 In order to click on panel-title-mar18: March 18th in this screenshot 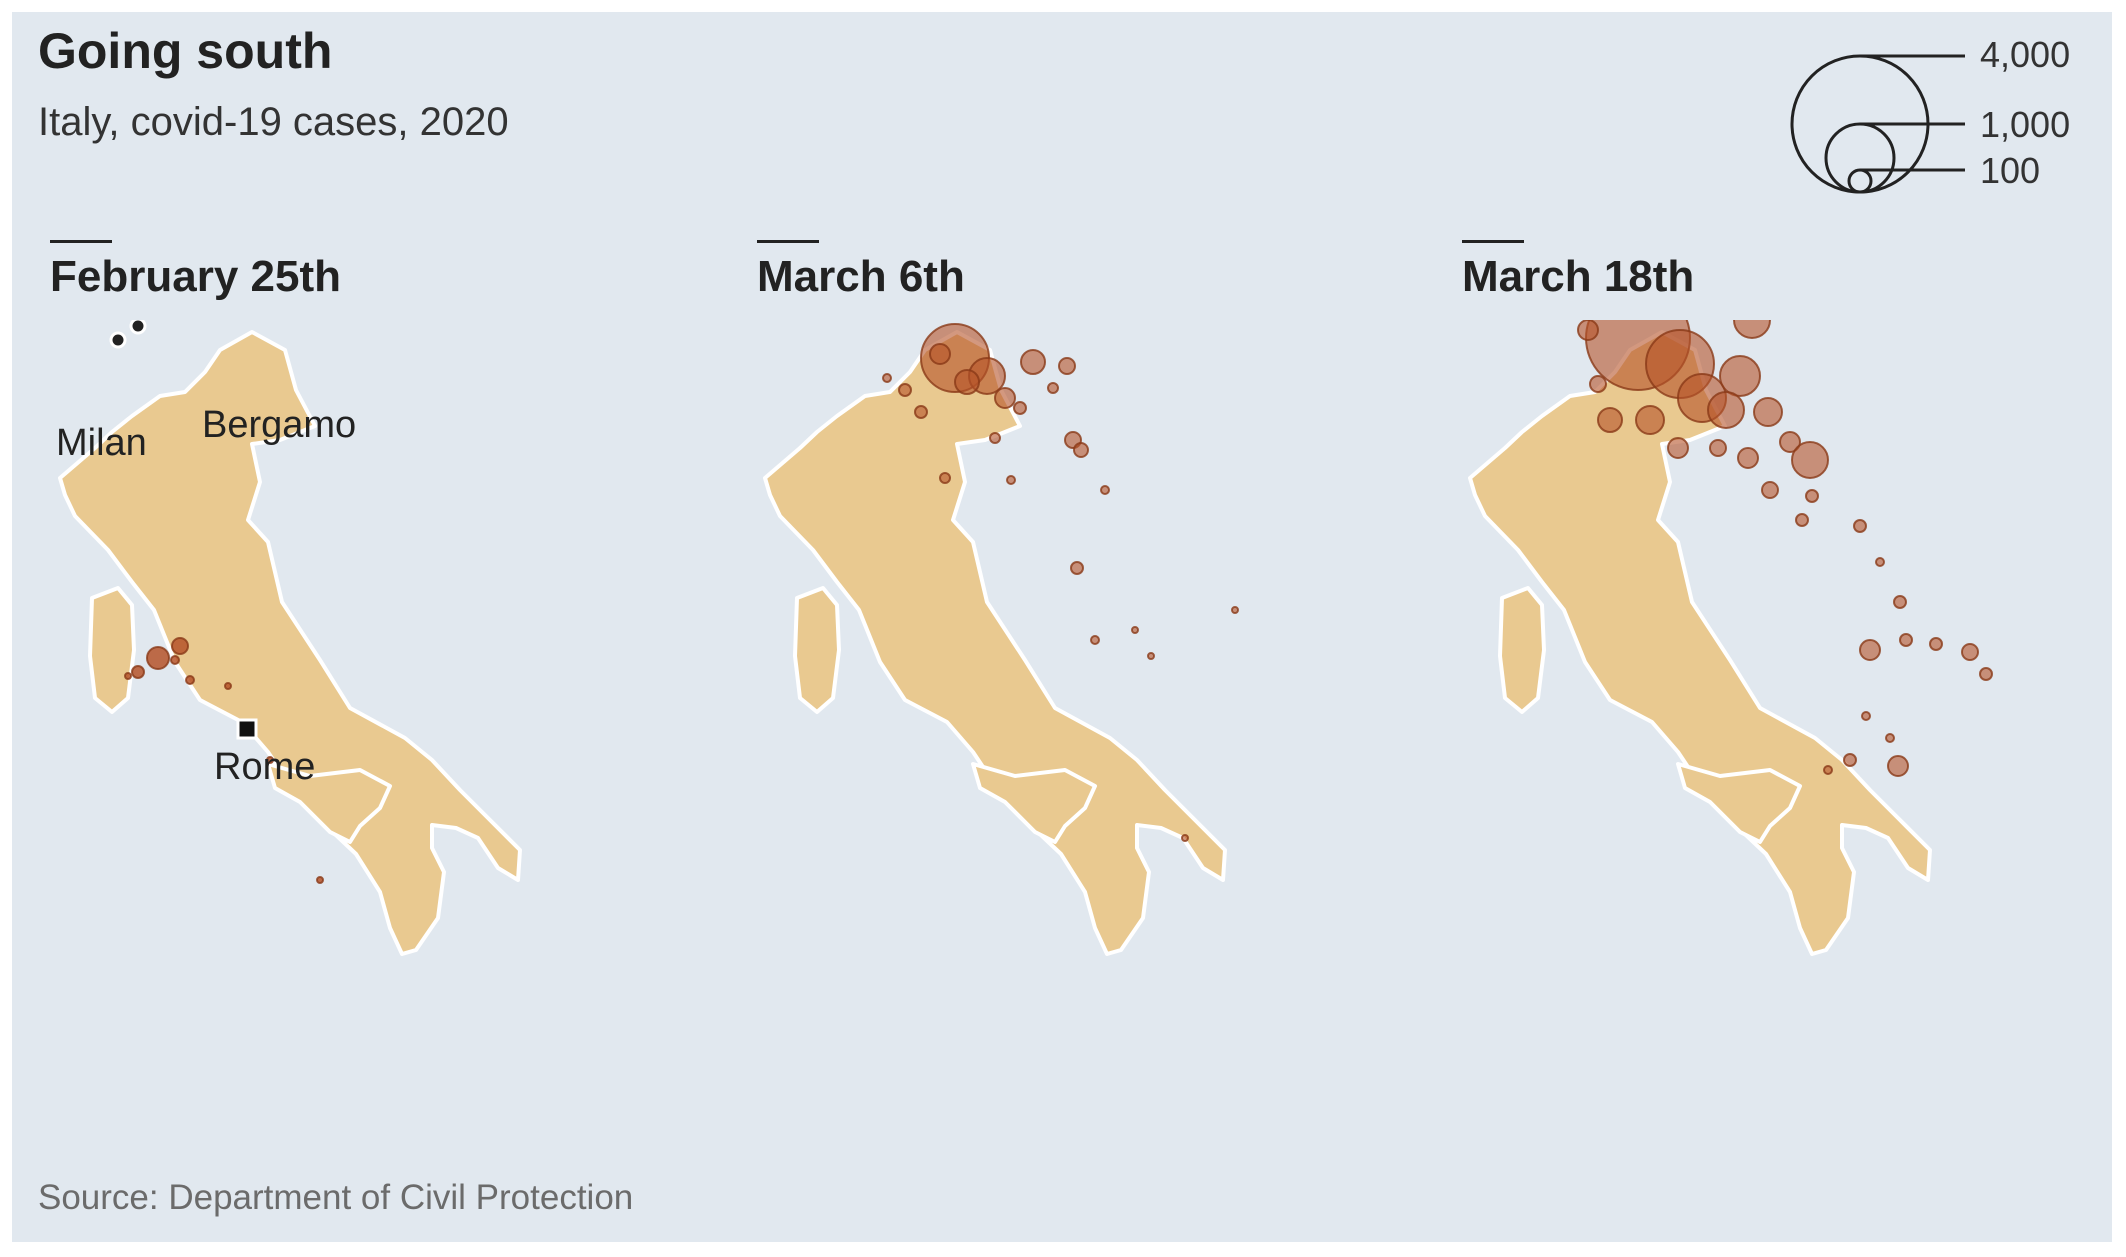, I will do `click(1578, 276)`.